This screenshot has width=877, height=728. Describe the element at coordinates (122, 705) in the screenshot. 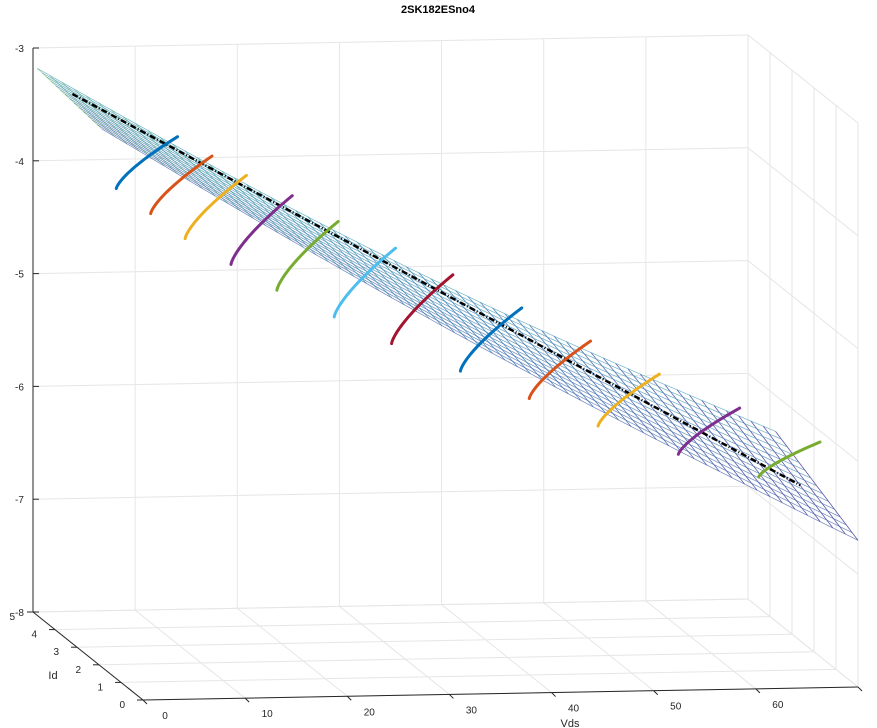

I see `y-tick-label: 0` at that location.